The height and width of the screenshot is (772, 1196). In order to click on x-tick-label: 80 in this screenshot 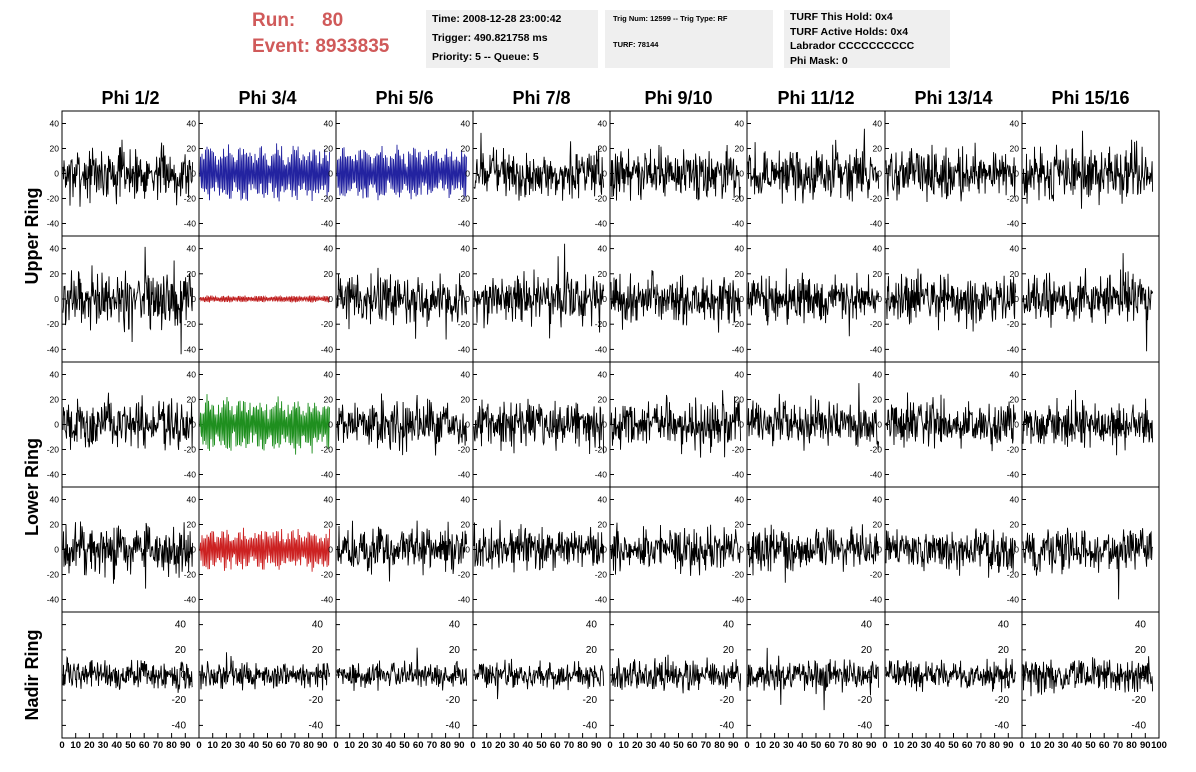, I will do `click(582, 745)`.